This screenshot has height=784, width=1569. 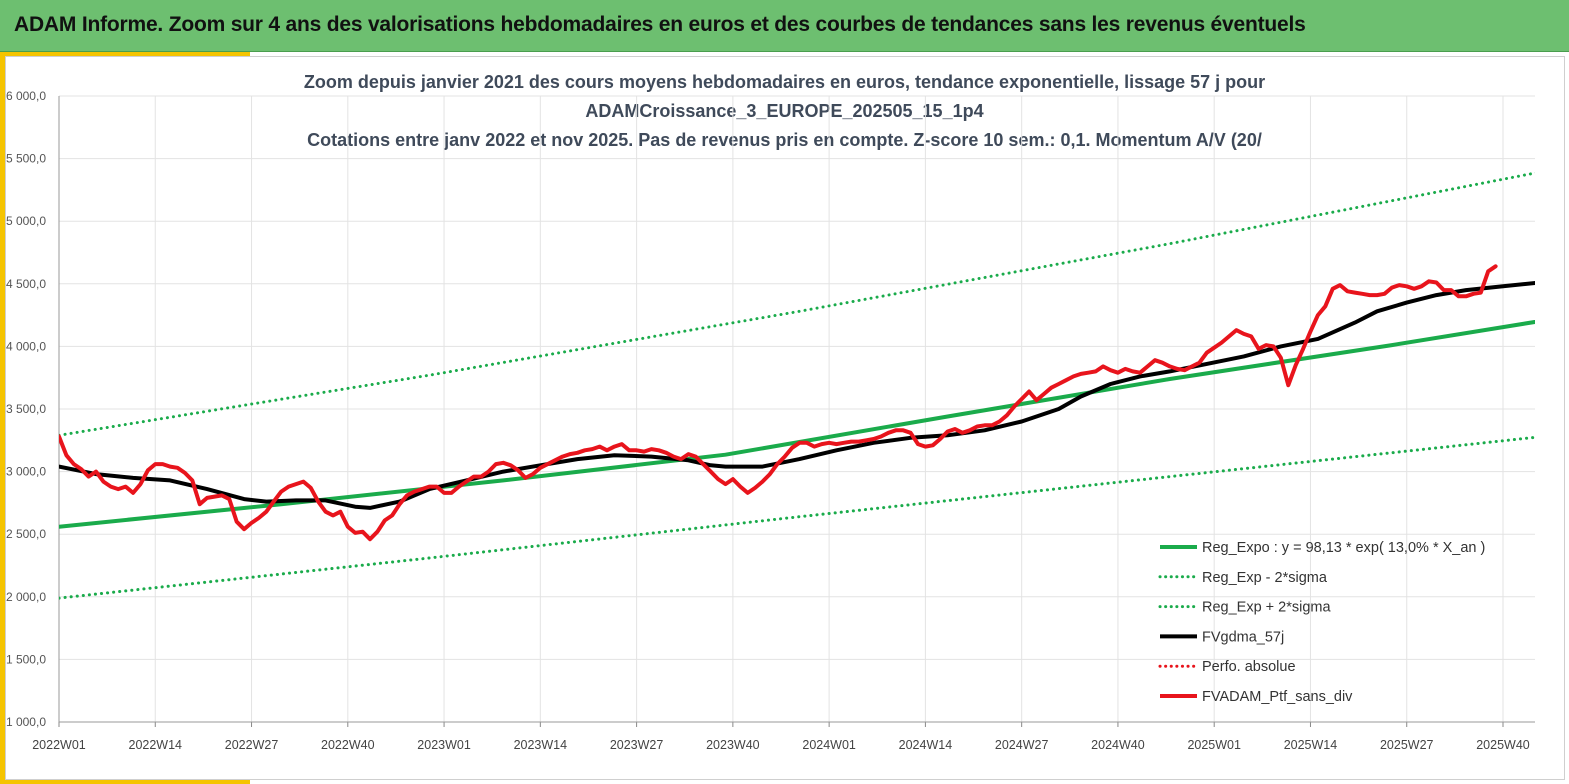 I want to click on y-tick-label: 2 500,0, so click(x=26, y=534).